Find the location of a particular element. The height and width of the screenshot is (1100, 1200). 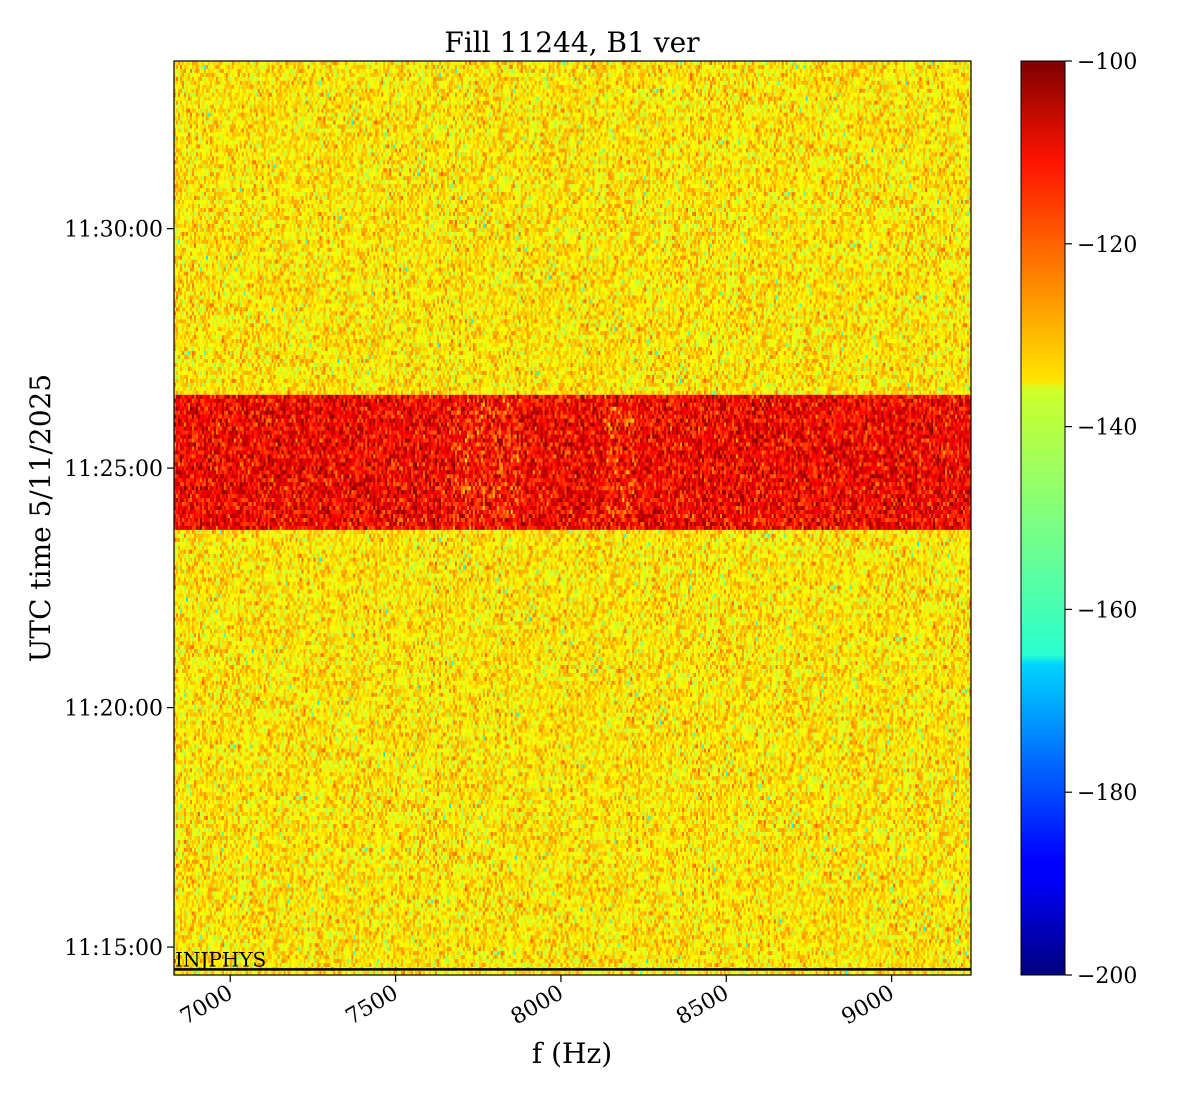

y-tick-label: 11:30:00 is located at coordinates (113, 230).